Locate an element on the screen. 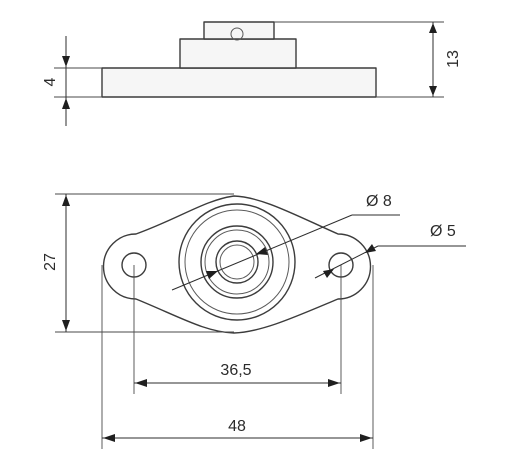 This screenshot has height=469, width=521. overall-length-label: 48 is located at coordinates (237, 426).